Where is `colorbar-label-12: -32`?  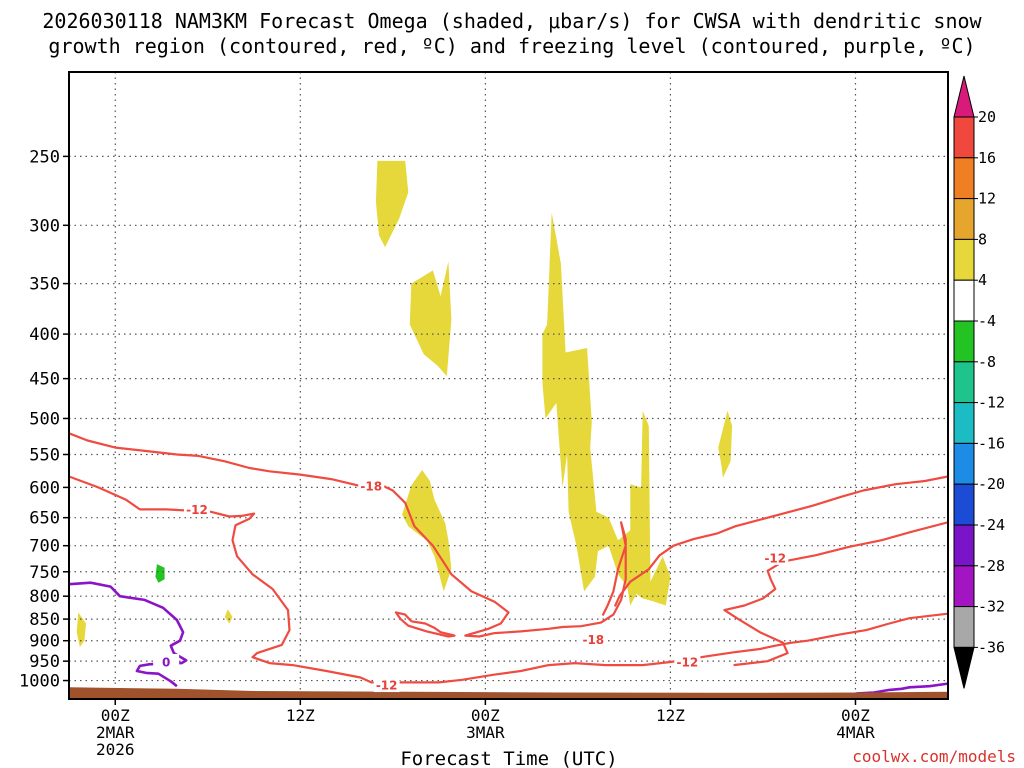 colorbar-label-12: -32 is located at coordinates (991, 607).